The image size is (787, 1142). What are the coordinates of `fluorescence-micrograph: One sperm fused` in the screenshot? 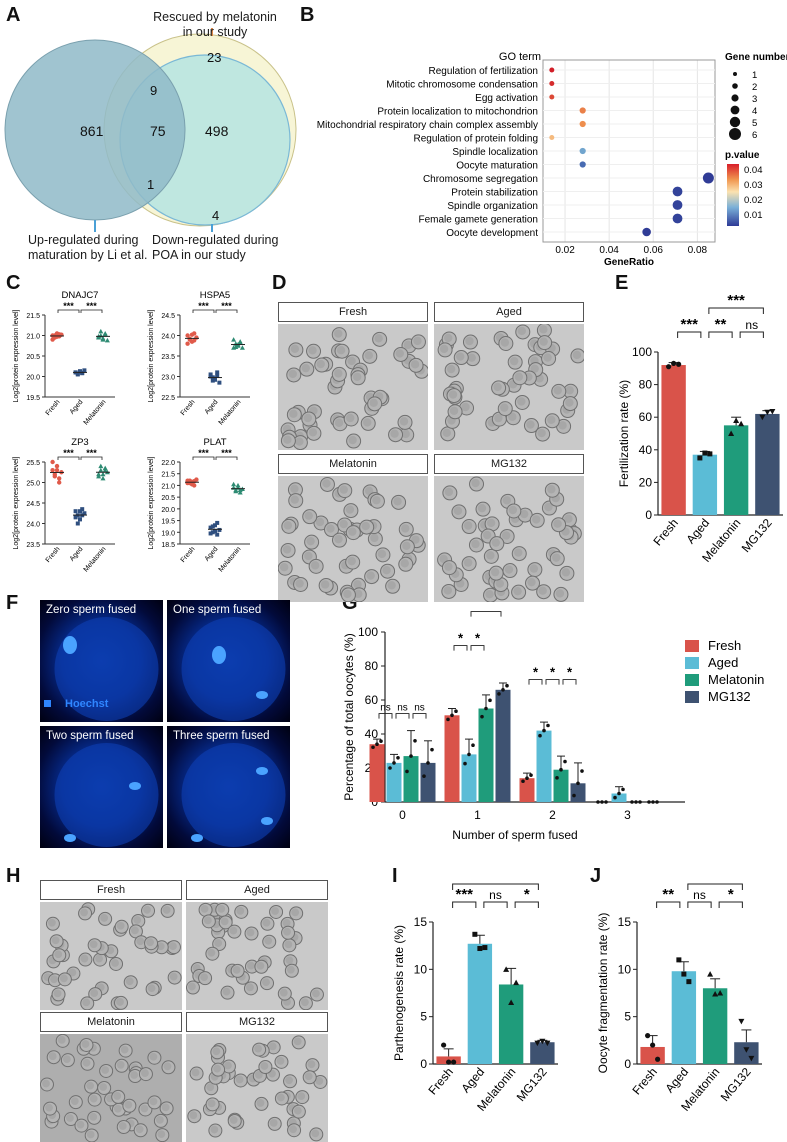 It's located at (228, 661).